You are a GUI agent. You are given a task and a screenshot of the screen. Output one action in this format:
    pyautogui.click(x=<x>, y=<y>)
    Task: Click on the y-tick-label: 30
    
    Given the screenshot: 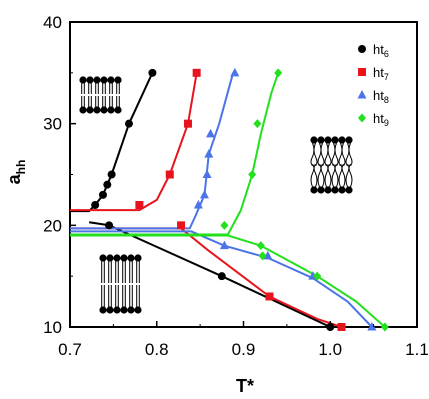 What is the action you would take?
    pyautogui.click(x=52, y=124)
    